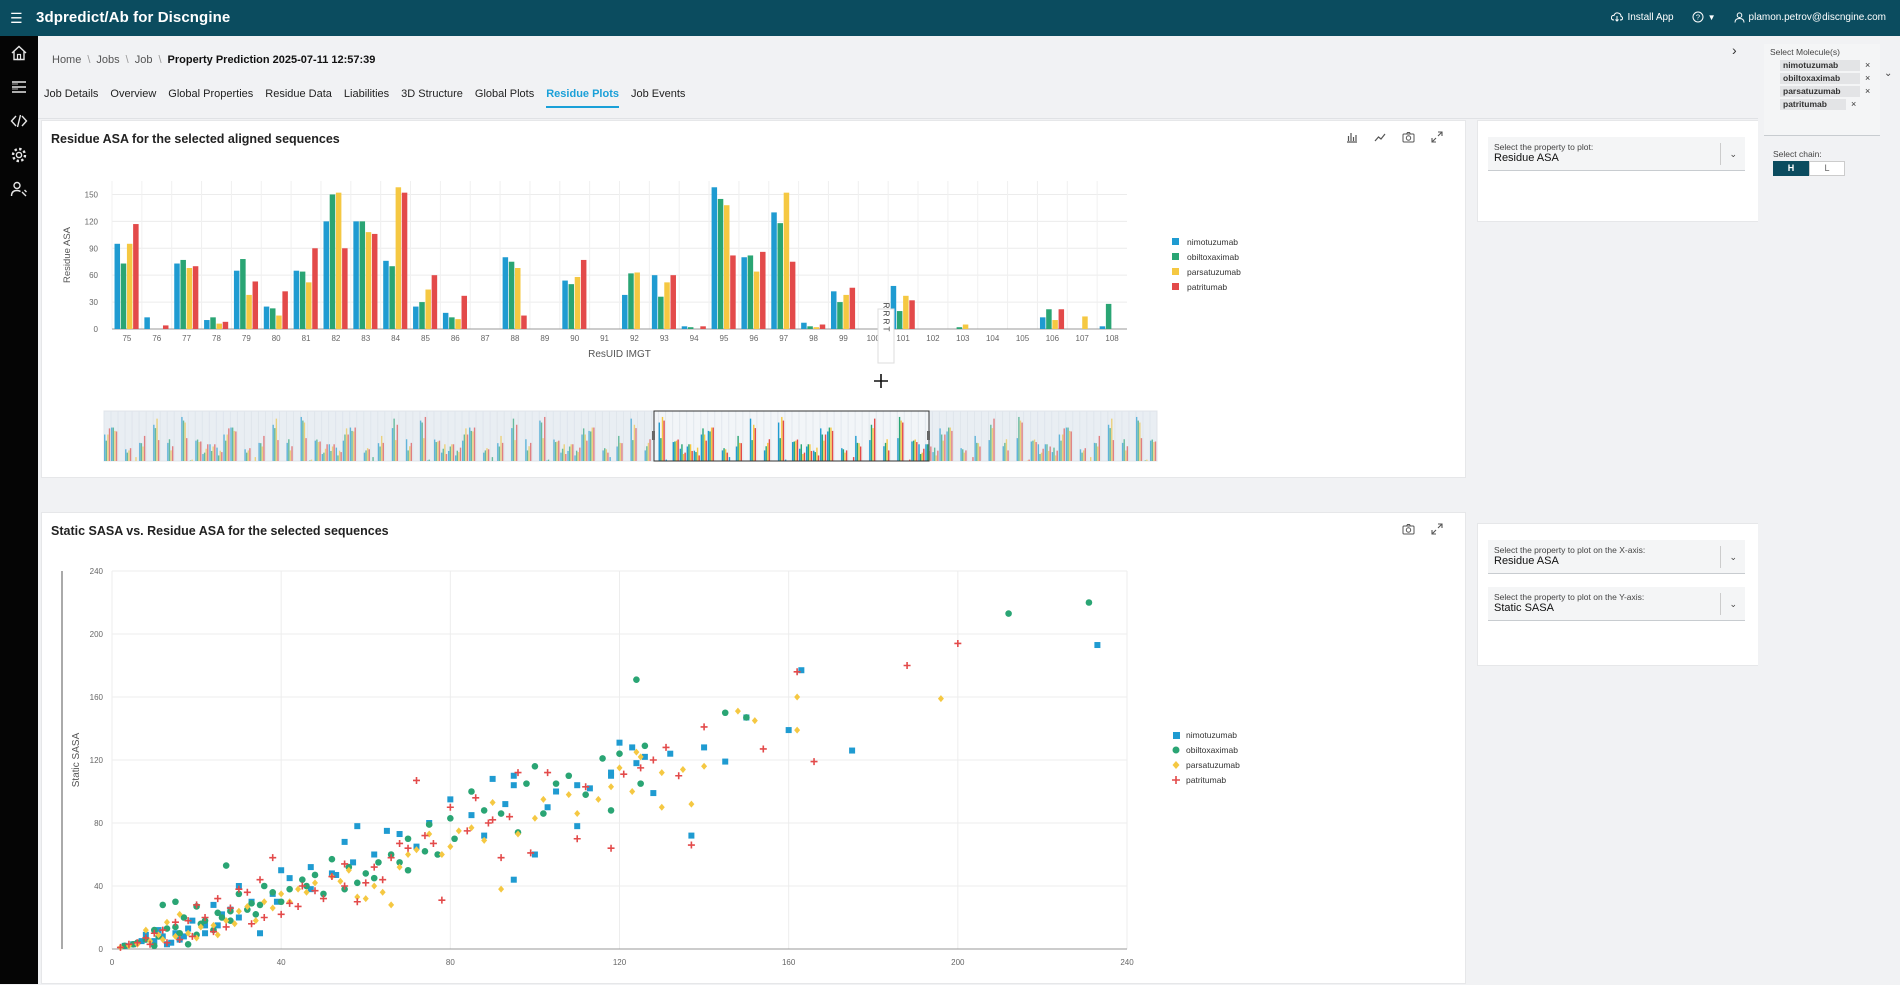 Image resolution: width=1900 pixels, height=985 pixels. Describe the element at coordinates (19, 53) in the screenshot. I see `home-icon` at that location.